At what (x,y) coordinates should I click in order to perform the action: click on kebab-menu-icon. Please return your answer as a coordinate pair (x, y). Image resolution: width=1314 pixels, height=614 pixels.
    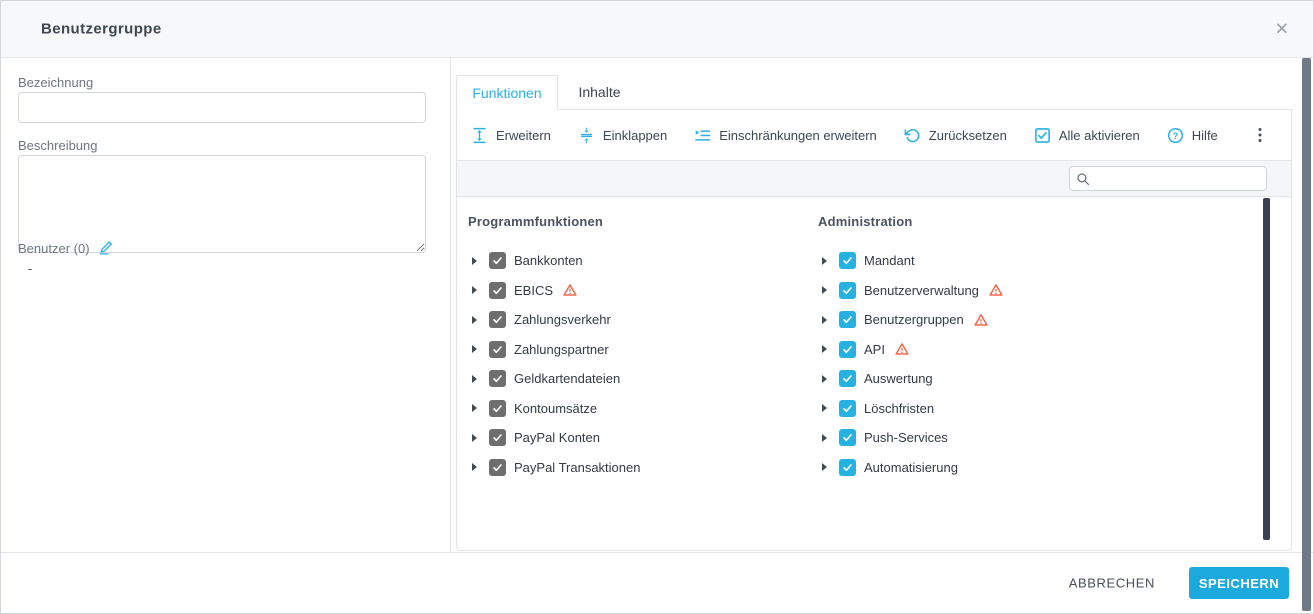
    Looking at the image, I should click on (1260, 135).